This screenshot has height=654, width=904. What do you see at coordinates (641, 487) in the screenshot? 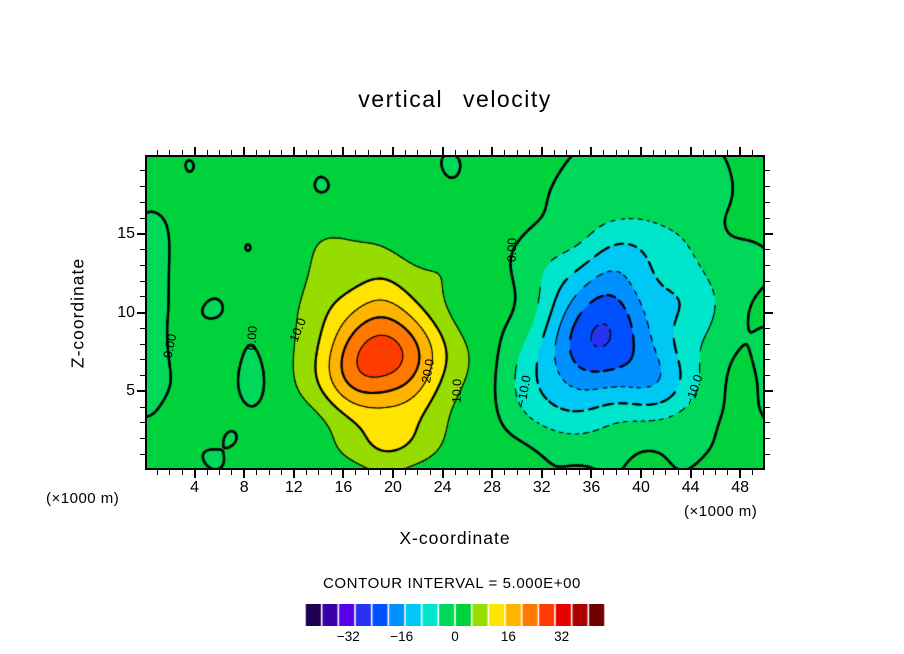
I see `x-axis-tick-label: 40` at bounding box center [641, 487].